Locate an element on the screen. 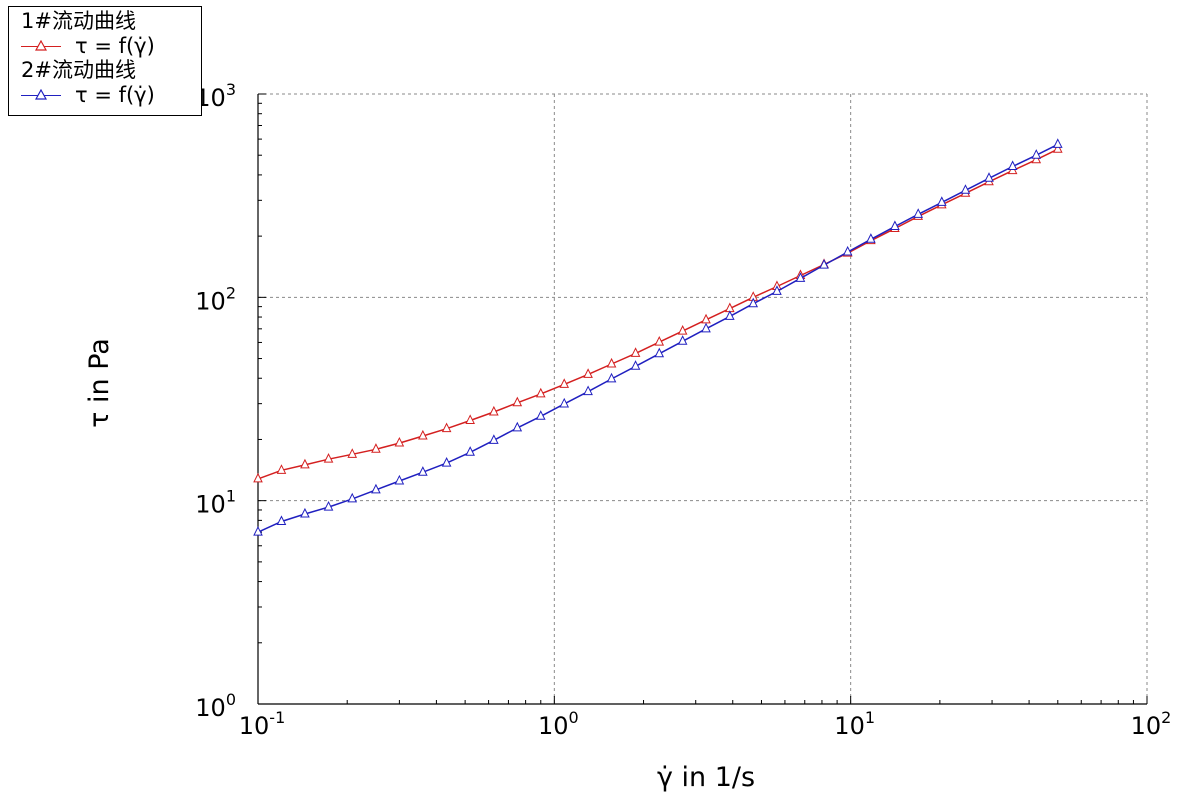 The image size is (1190, 807). y-tick-label-1: 10¹ is located at coordinates (215, 503).